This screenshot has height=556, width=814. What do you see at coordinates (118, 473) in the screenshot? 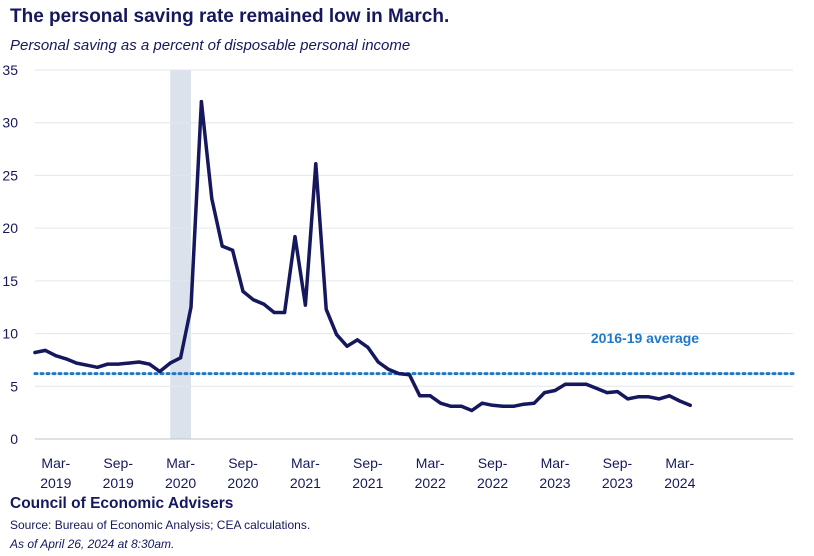
I see `x-tick-label: Sep-2019` at bounding box center [118, 473].